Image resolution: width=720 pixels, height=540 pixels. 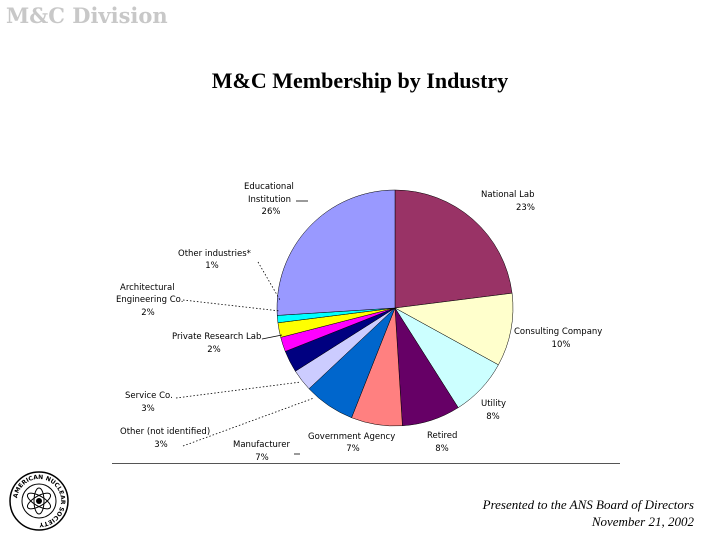 I want to click on slice-label: Retired, so click(x=442, y=436).